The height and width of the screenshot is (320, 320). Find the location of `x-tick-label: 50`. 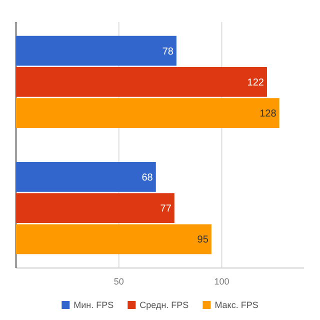

x-tick-label: 50 is located at coordinates (119, 281).